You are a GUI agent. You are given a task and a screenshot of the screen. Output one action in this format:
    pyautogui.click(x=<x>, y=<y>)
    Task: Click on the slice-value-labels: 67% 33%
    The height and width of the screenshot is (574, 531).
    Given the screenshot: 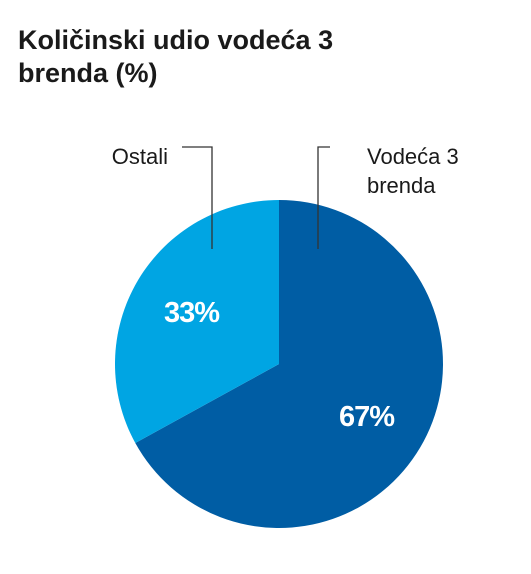 What is the action you would take?
    pyautogui.click(x=280, y=365)
    